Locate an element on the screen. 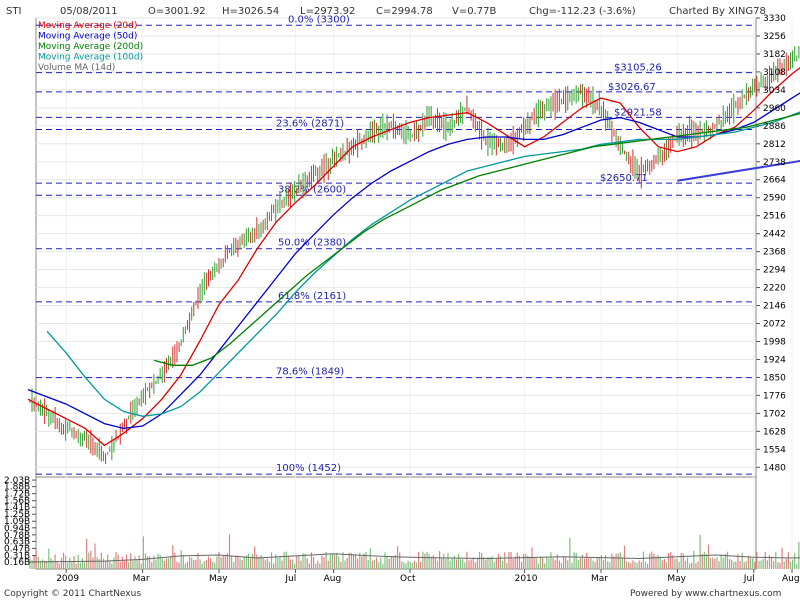 The height and width of the screenshot is (600, 800). price-tick-label: 3034 is located at coordinates (774, 91).